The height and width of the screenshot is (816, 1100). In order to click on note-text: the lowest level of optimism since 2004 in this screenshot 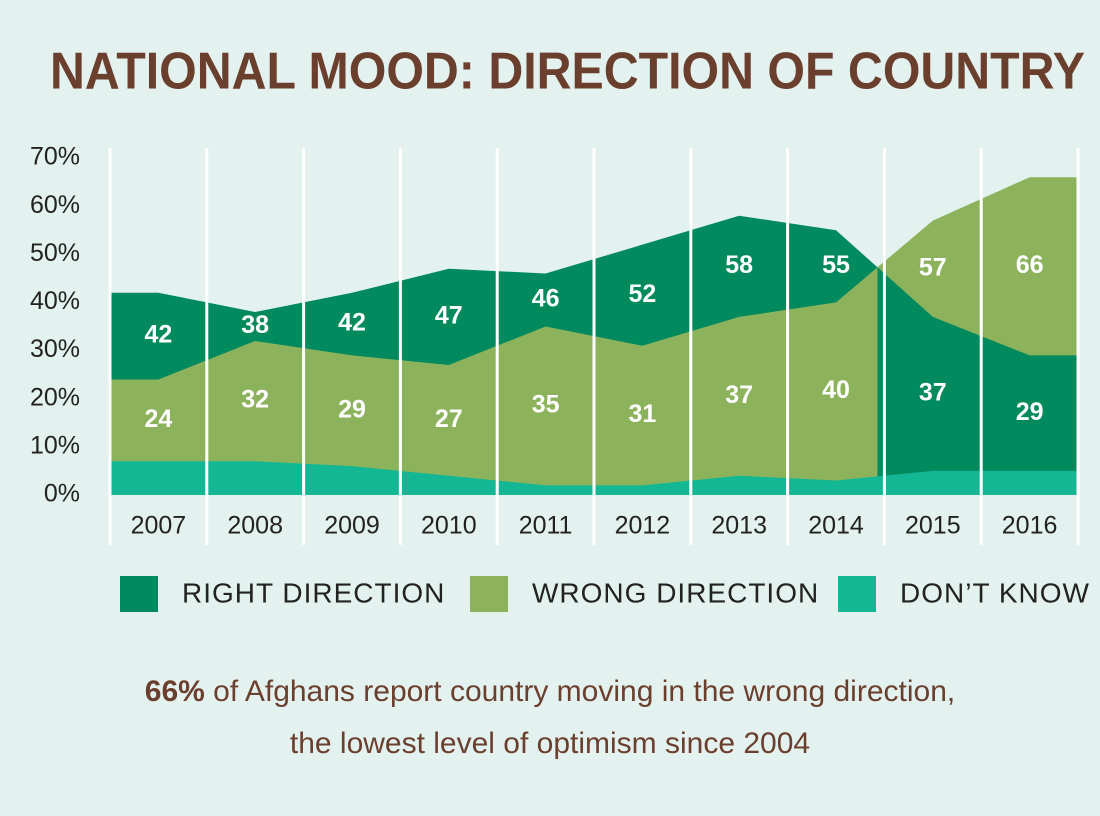, I will do `click(550, 743)`.